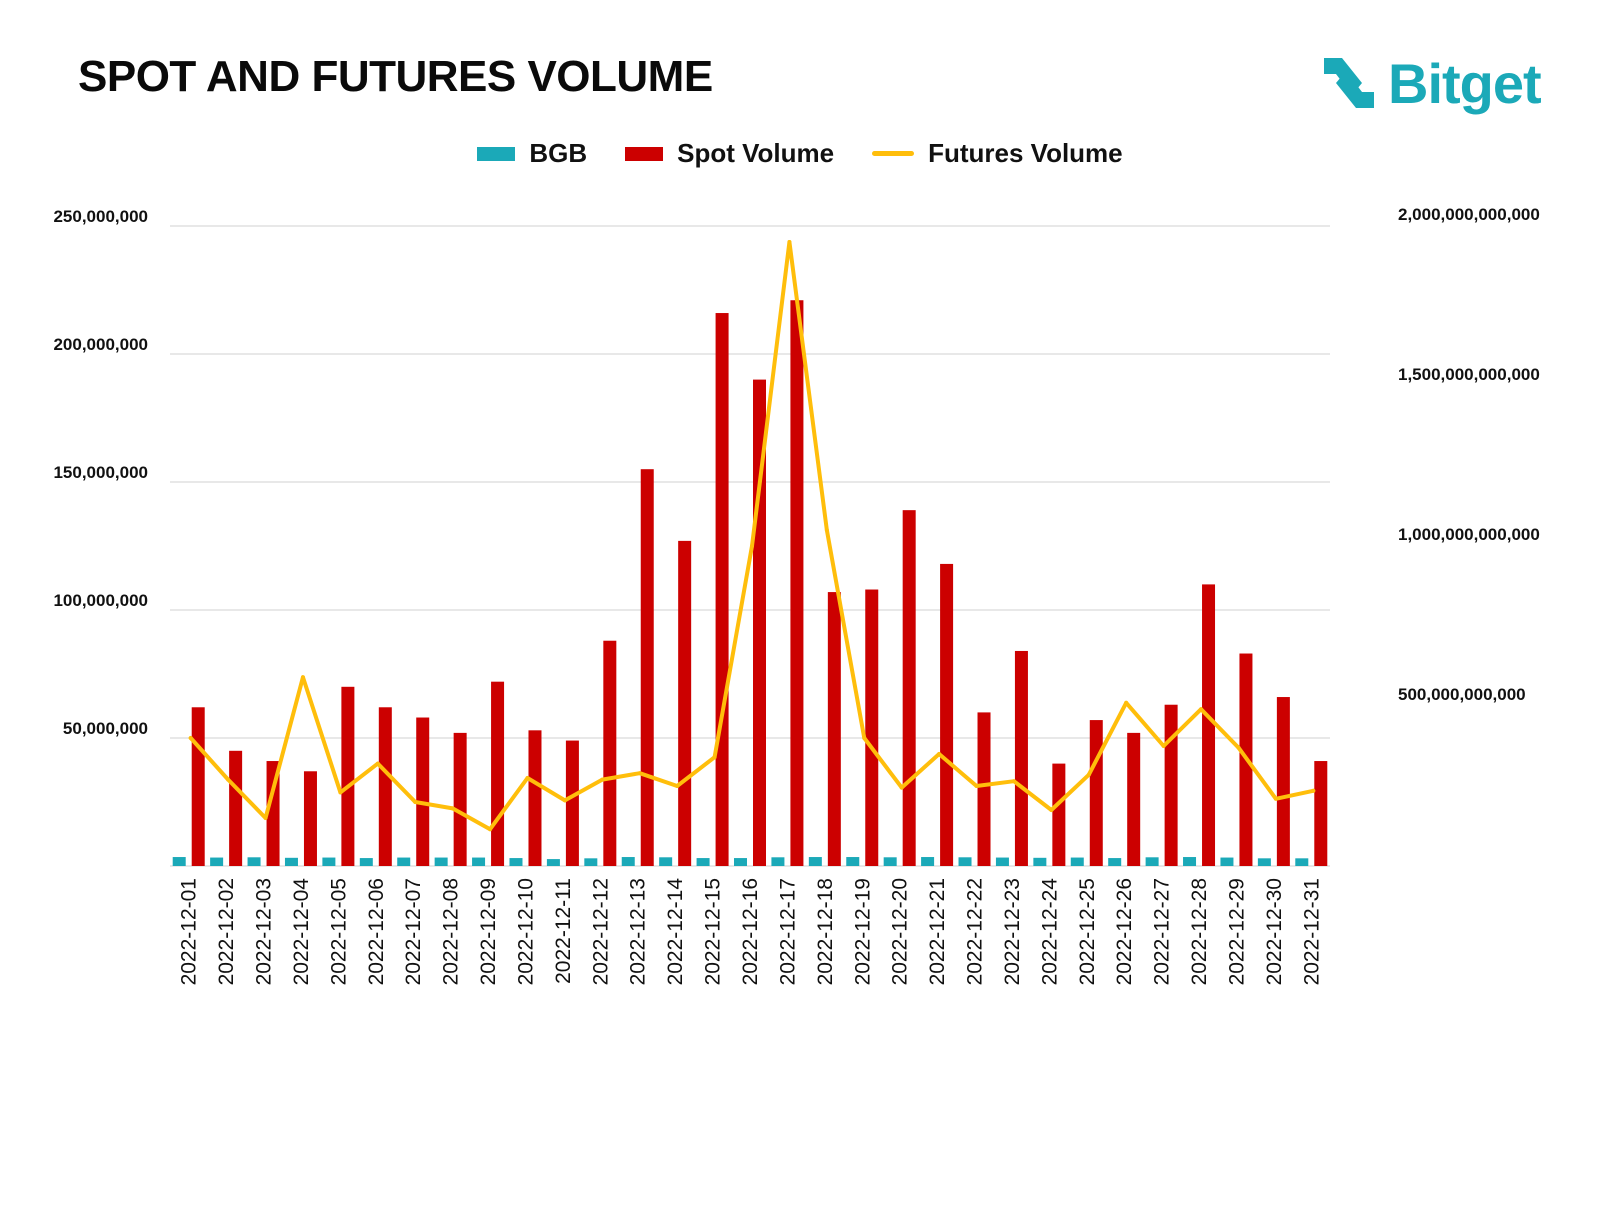  What do you see at coordinates (1311, 931) in the screenshot?
I see `x-tick-label: 2022-12-31` at bounding box center [1311, 931].